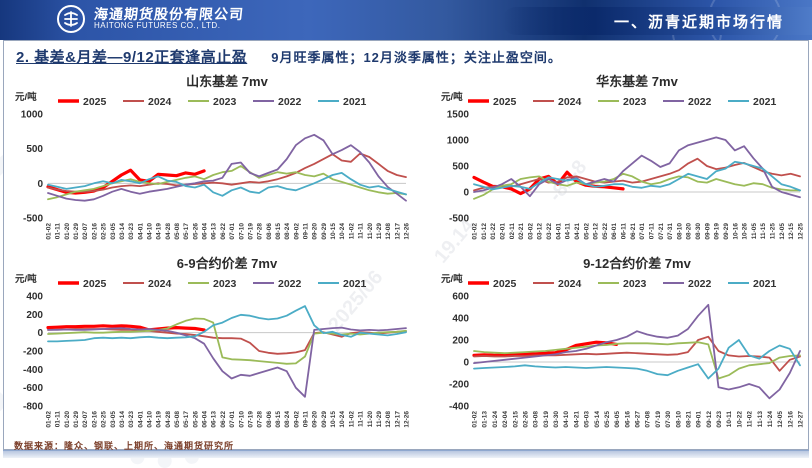 The height and width of the screenshot is (468, 812). What do you see at coordinates (502, 231) in the screenshot?
I see `svg-text: 02-01` at bounding box center [502, 231].